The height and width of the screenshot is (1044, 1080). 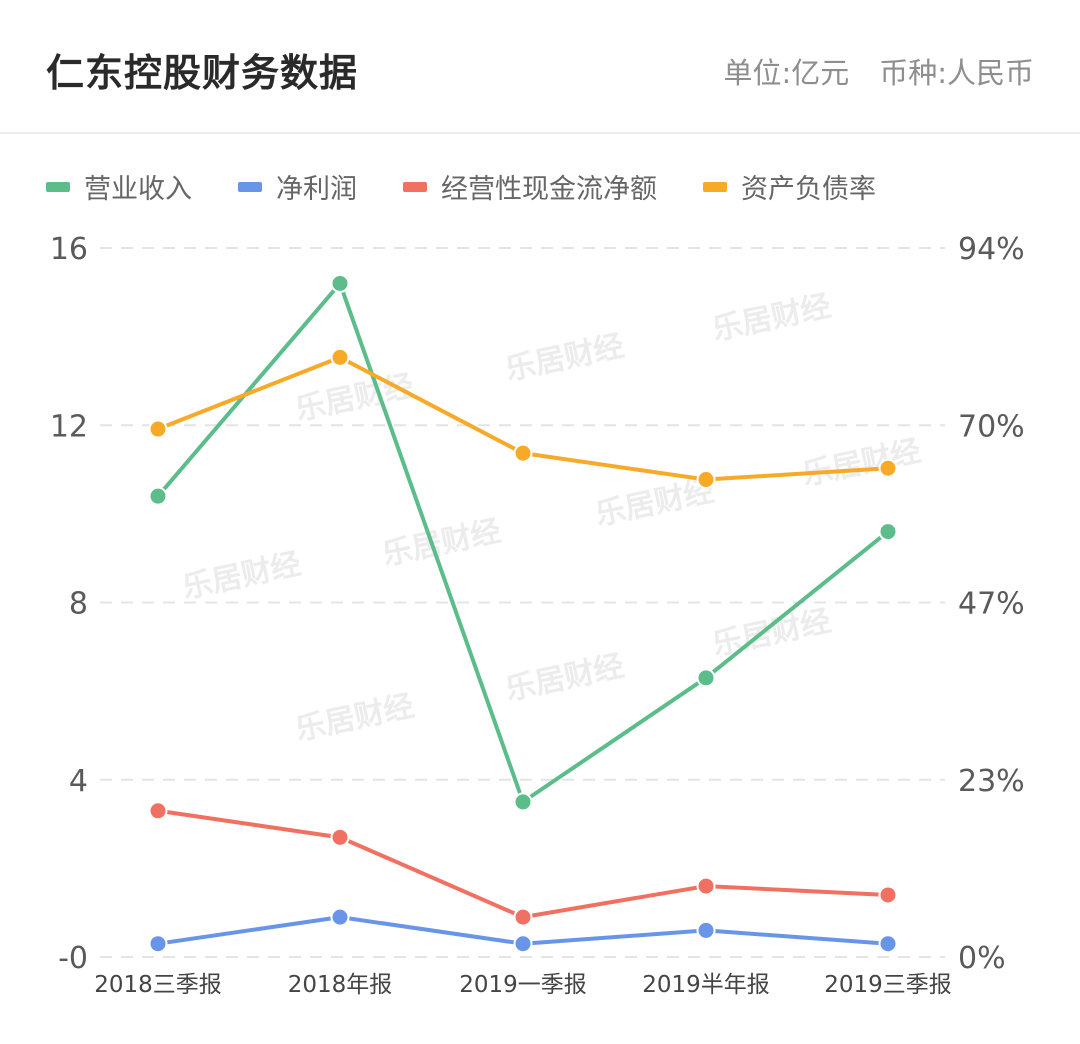 I want to click on y-left-tick-label: -0, so click(x=73, y=958).